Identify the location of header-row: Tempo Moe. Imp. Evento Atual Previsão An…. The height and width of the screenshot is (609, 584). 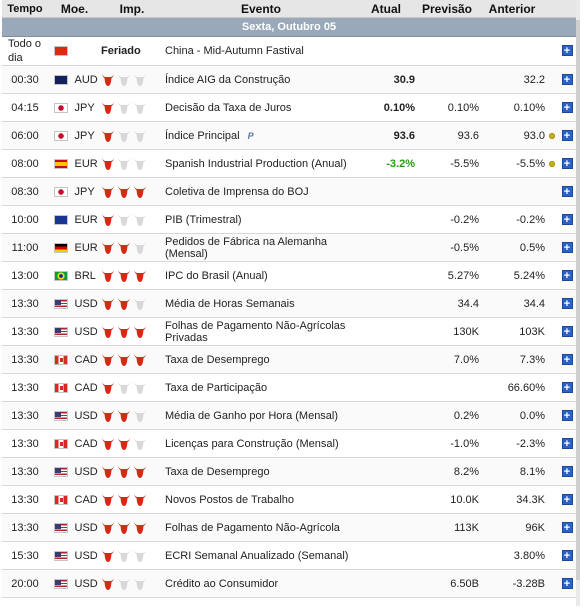
(289, 9).